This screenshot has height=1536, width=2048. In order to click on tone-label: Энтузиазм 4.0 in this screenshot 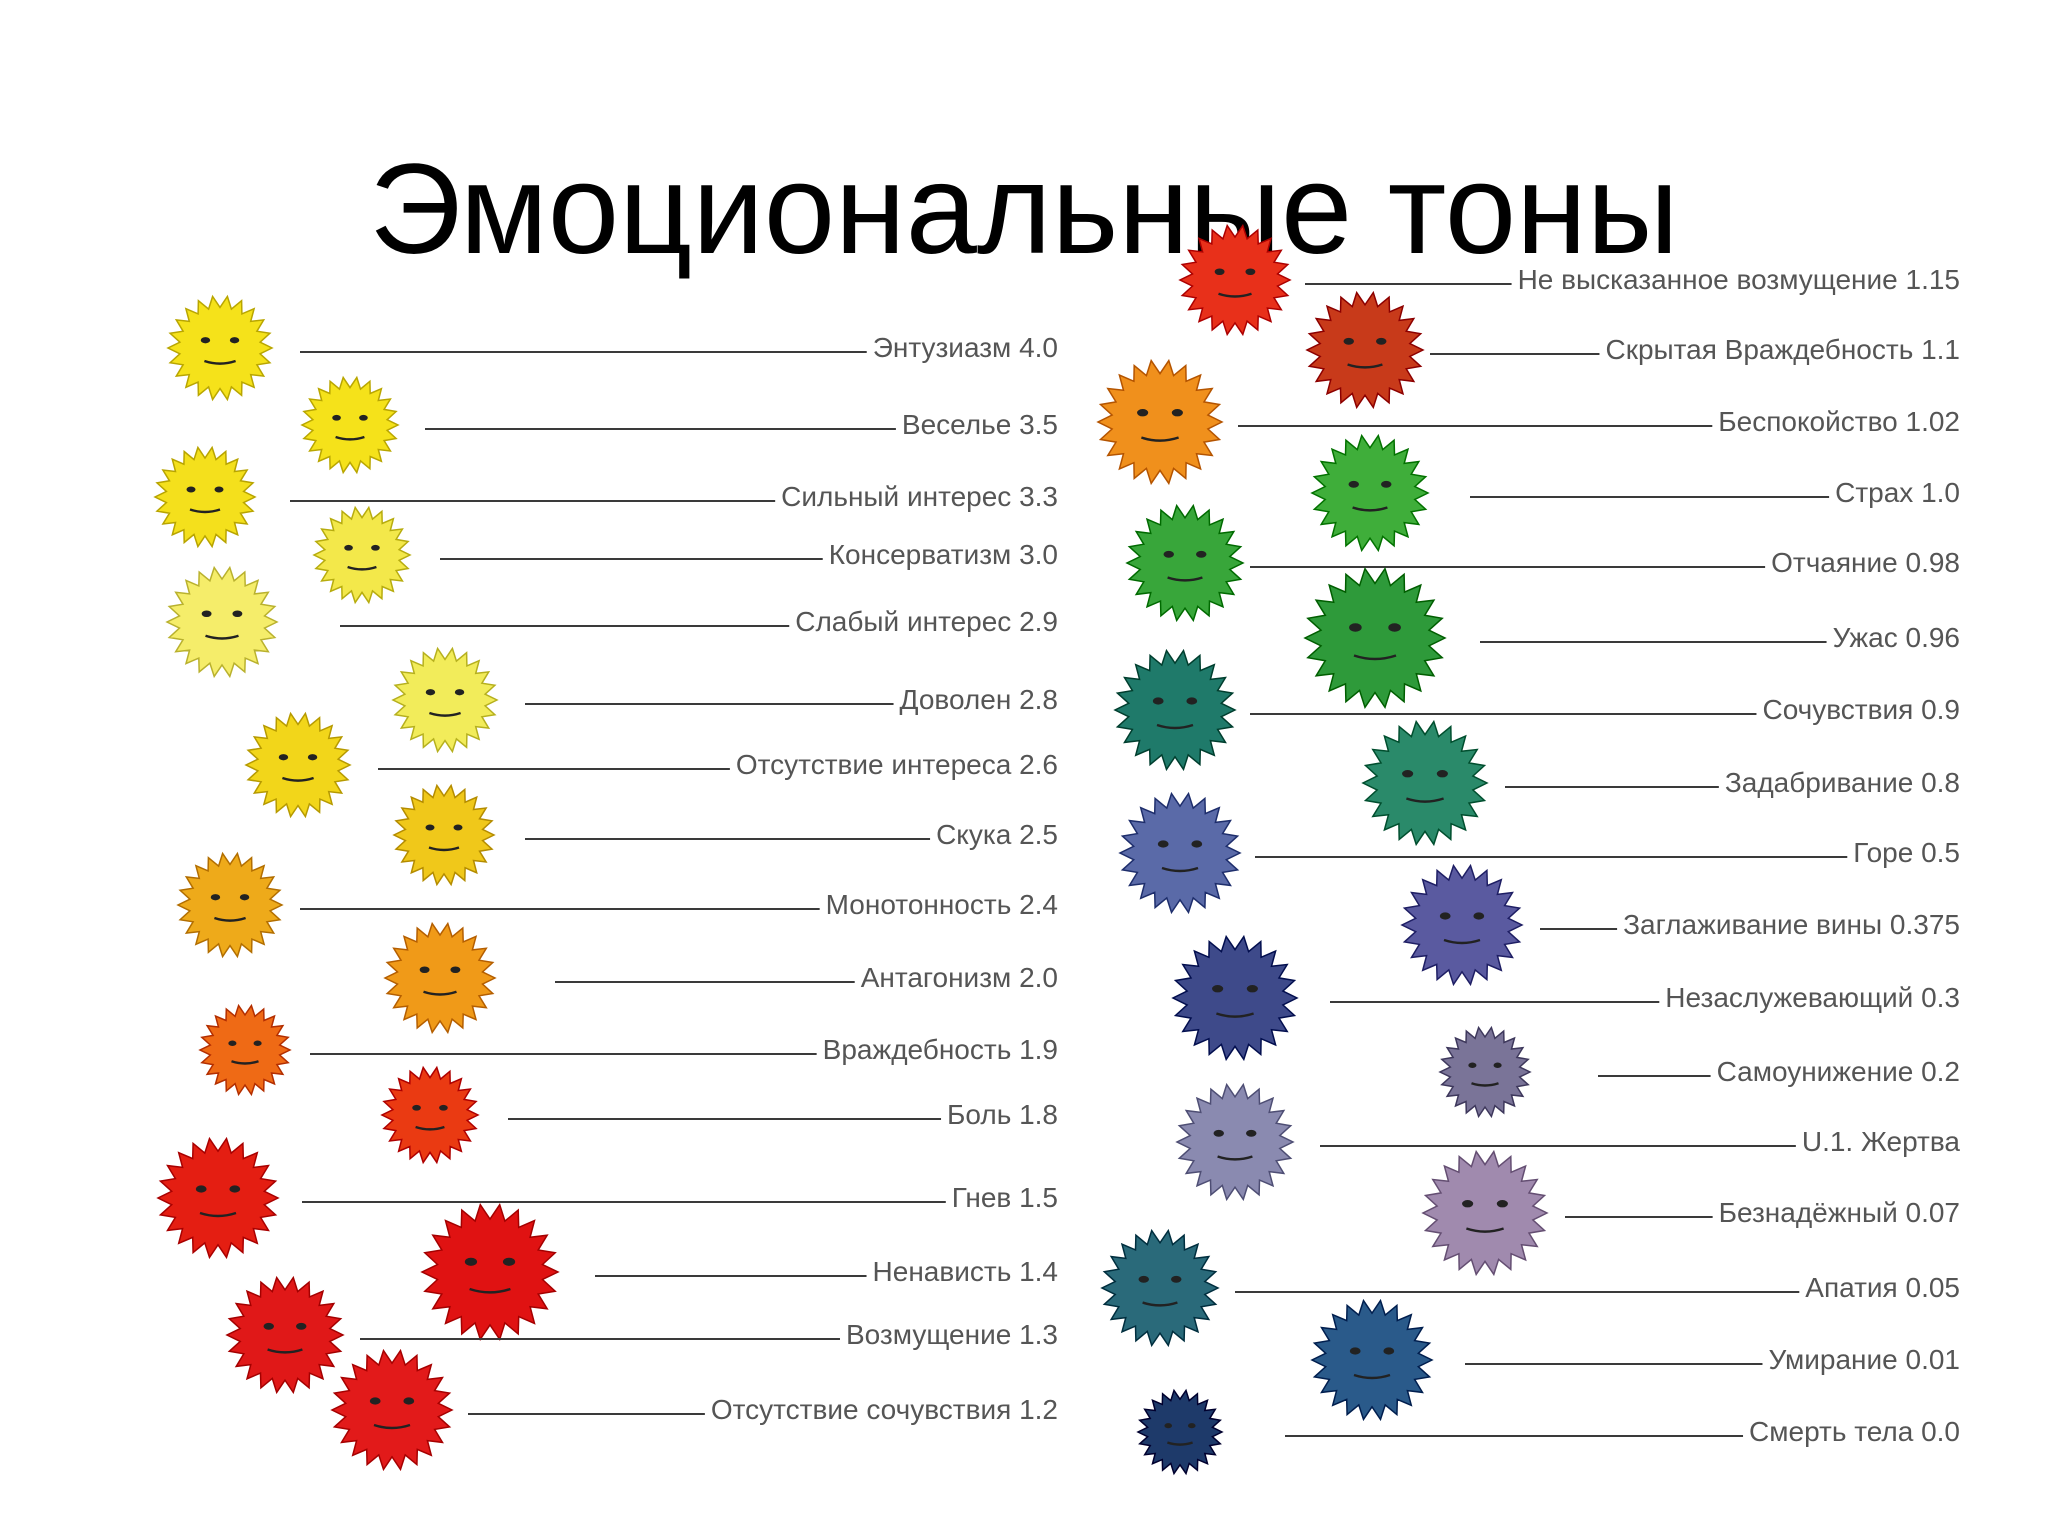, I will do `click(965, 347)`.